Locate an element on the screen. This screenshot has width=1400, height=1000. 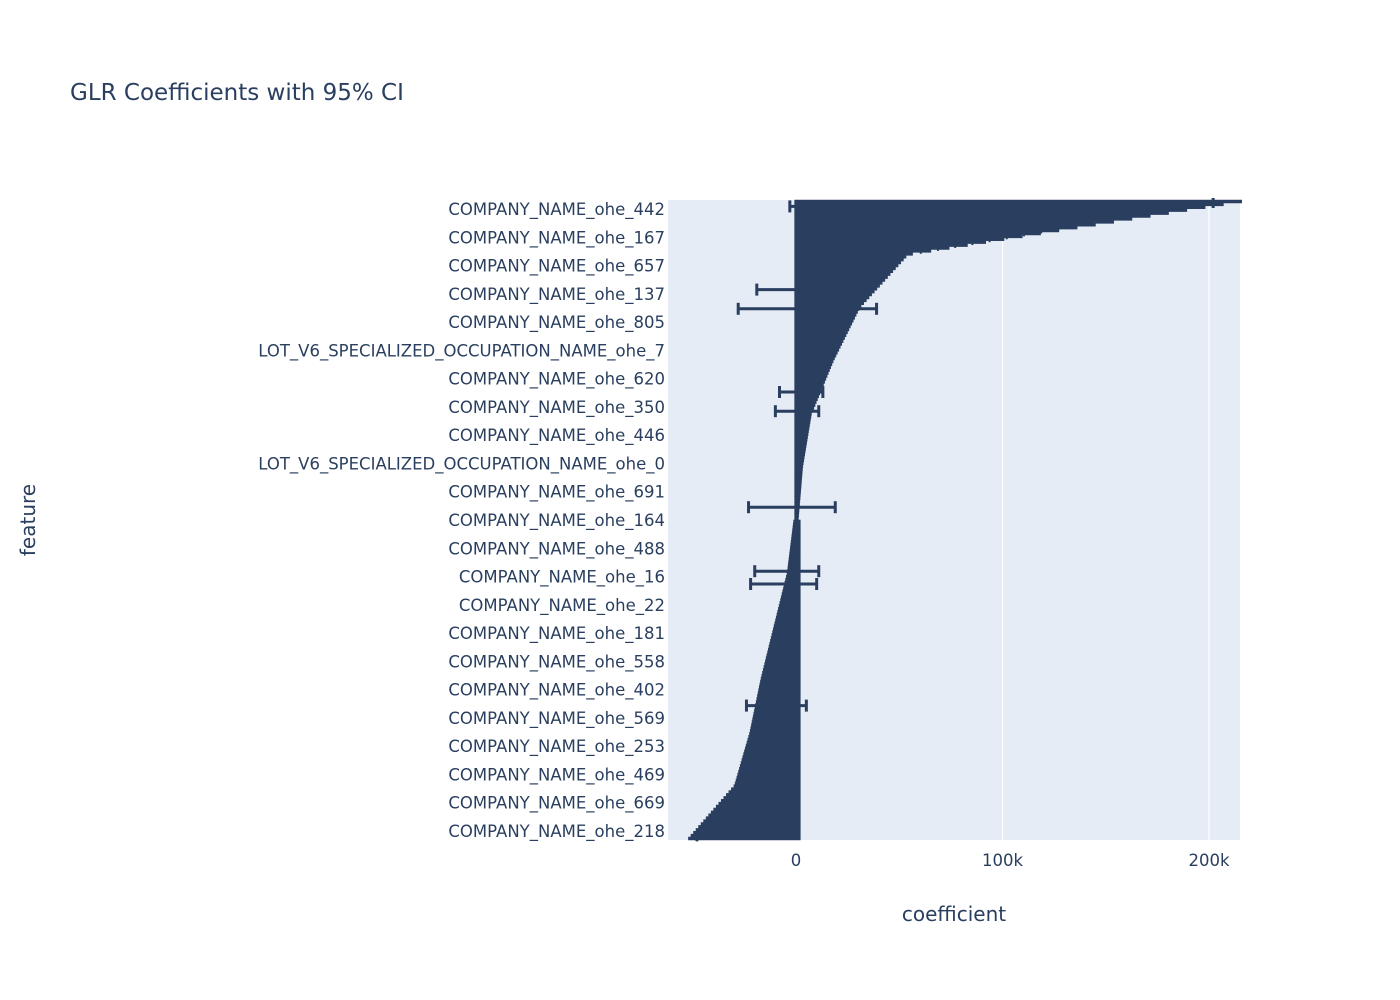
y-tick-label: COMPANY_NAME_ohe_350 is located at coordinates (556, 408).